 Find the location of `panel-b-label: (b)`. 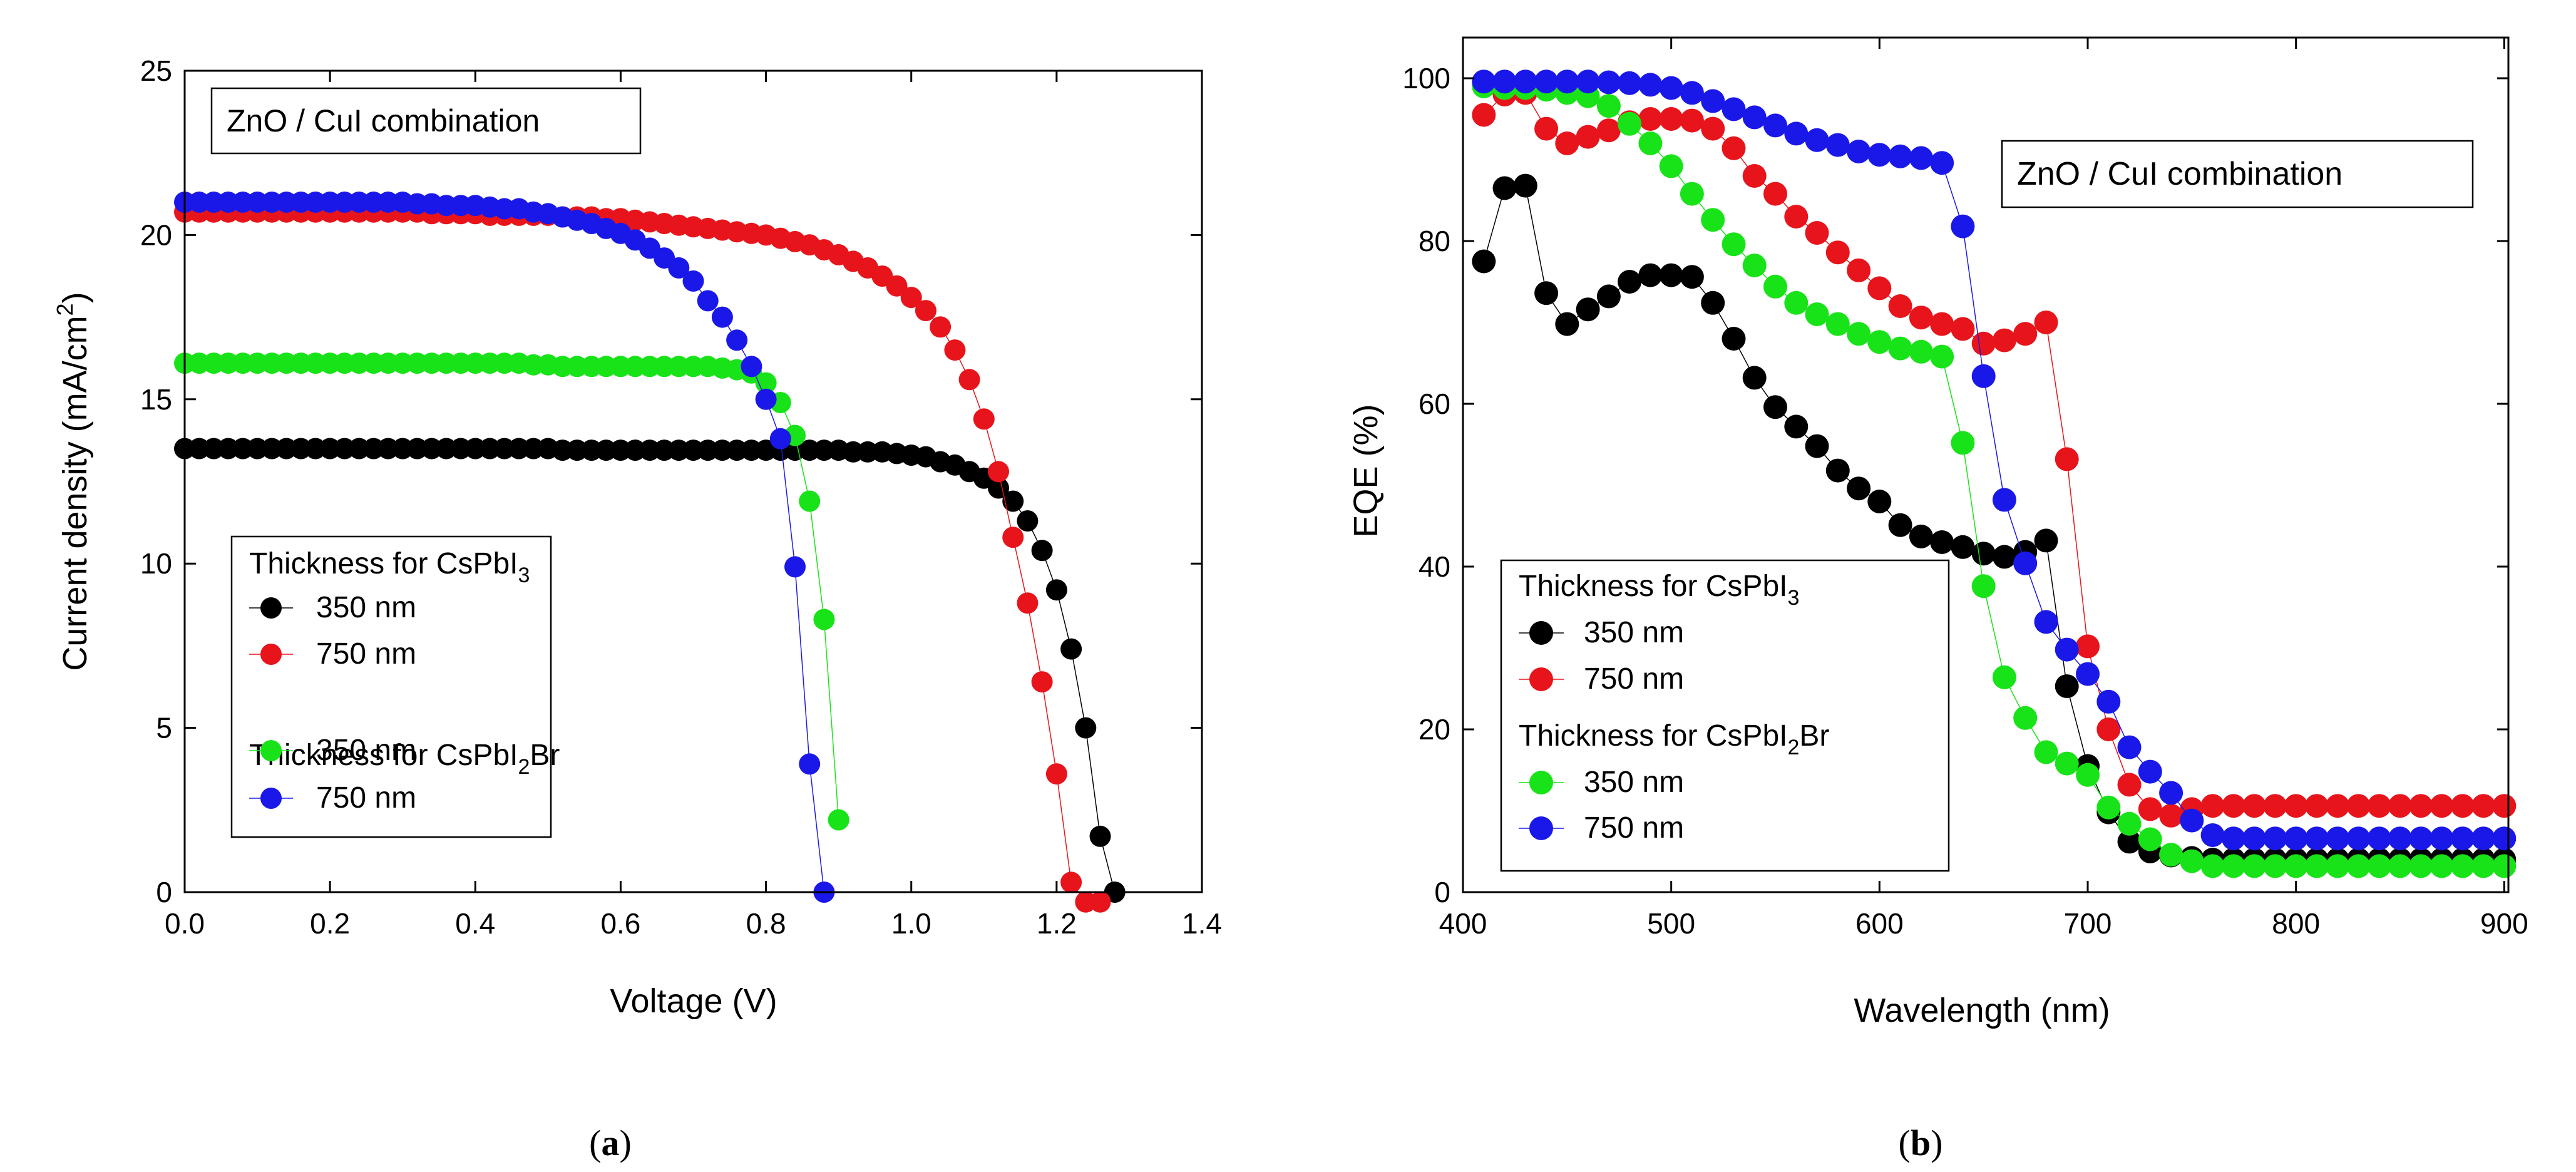

panel-b-label: (b) is located at coordinates (1921, 1143).